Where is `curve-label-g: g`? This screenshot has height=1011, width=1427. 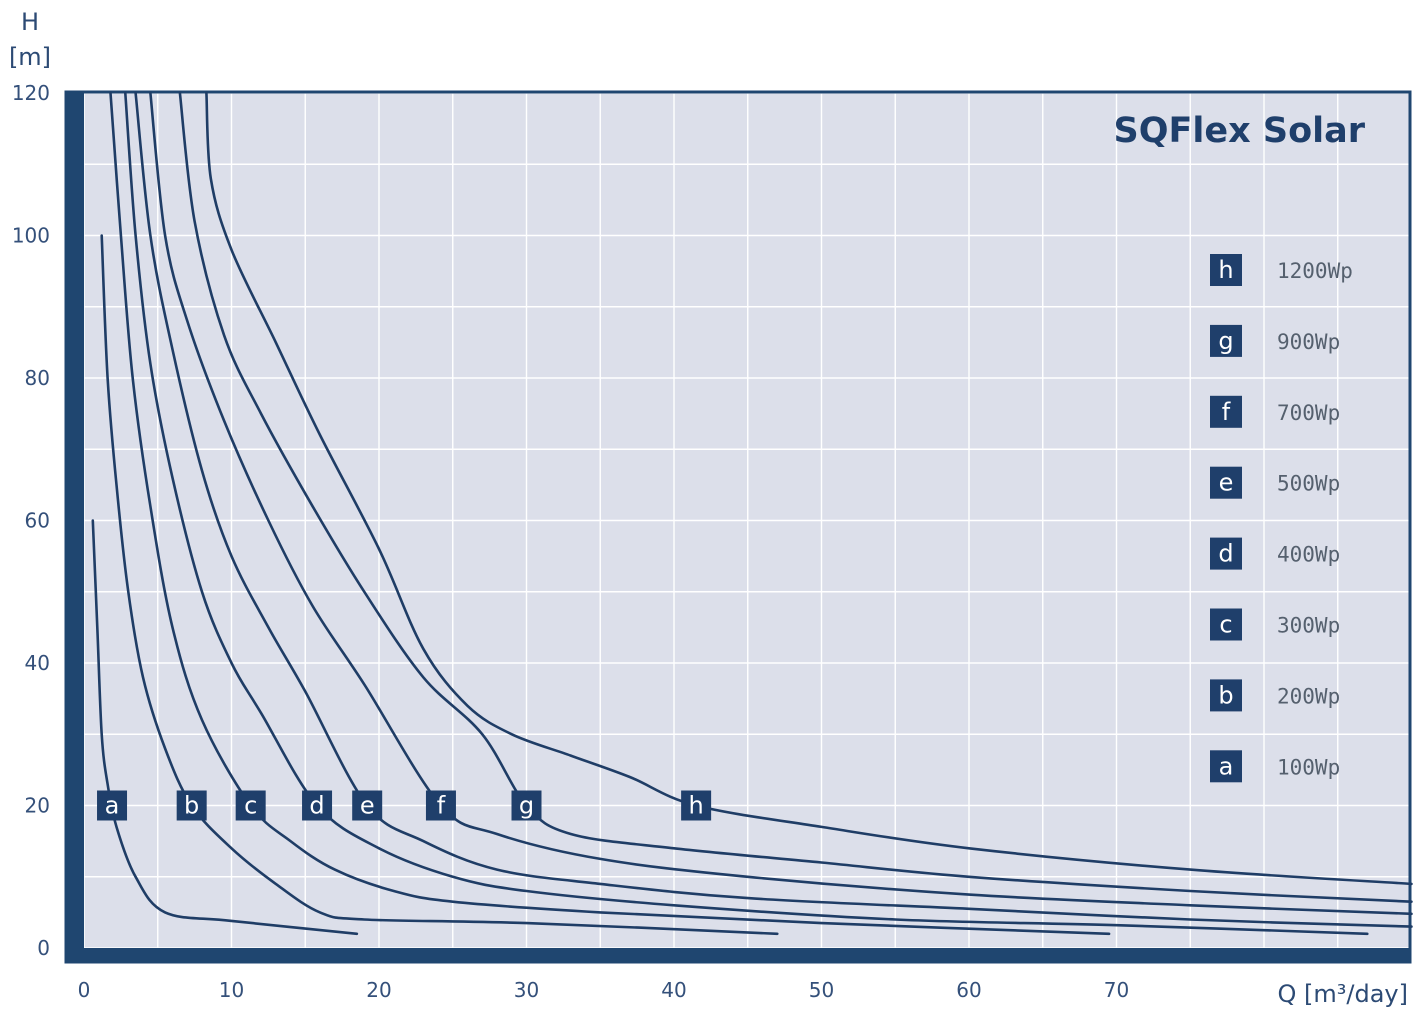 curve-label-g: g is located at coordinates (526, 805).